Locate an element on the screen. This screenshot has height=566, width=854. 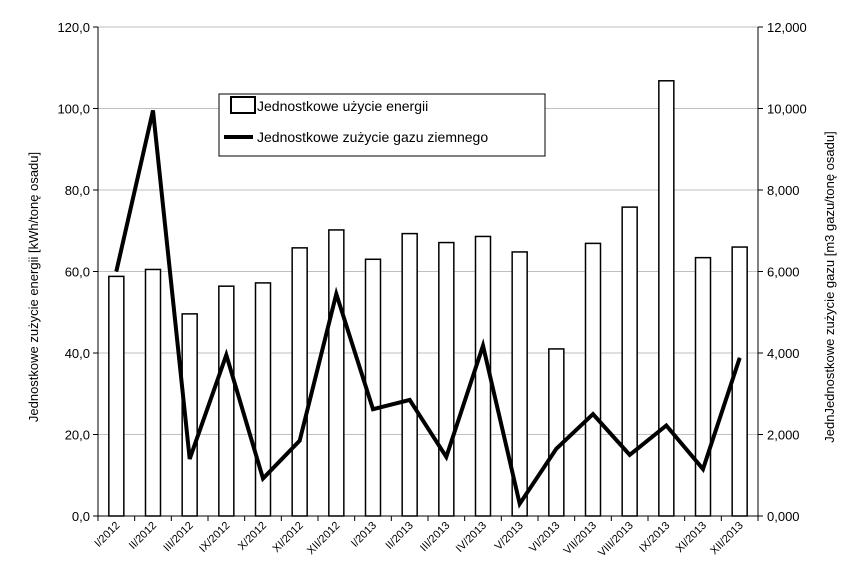
y2-tick-label: 4,000 is located at coordinates (783, 353).